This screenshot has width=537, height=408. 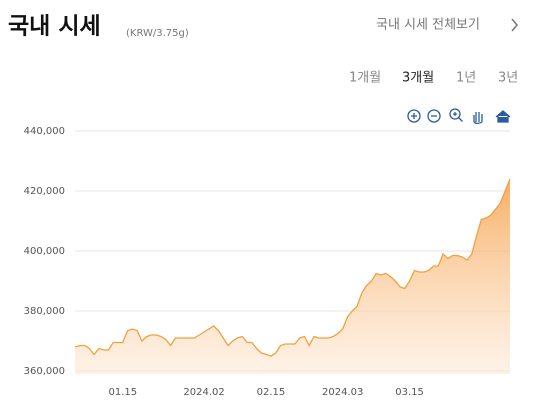 I want to click on zoom-button, so click(x=456, y=115).